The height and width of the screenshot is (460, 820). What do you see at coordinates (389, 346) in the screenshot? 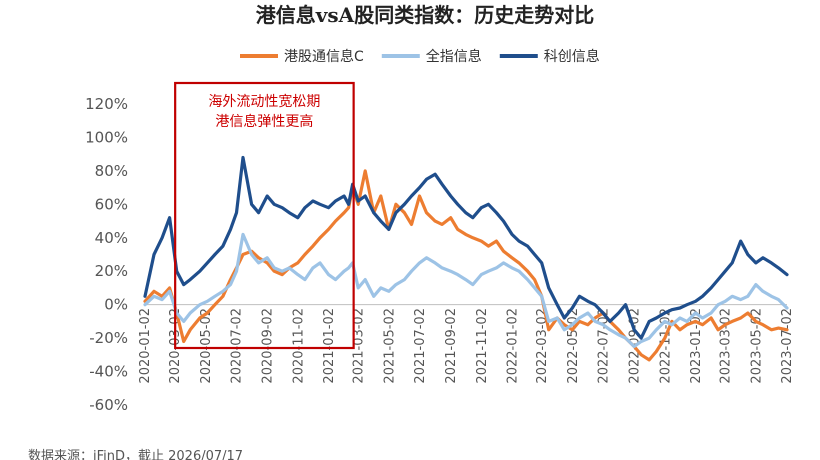
I see `x-tick-label: 2021-05-02` at bounding box center [389, 346].